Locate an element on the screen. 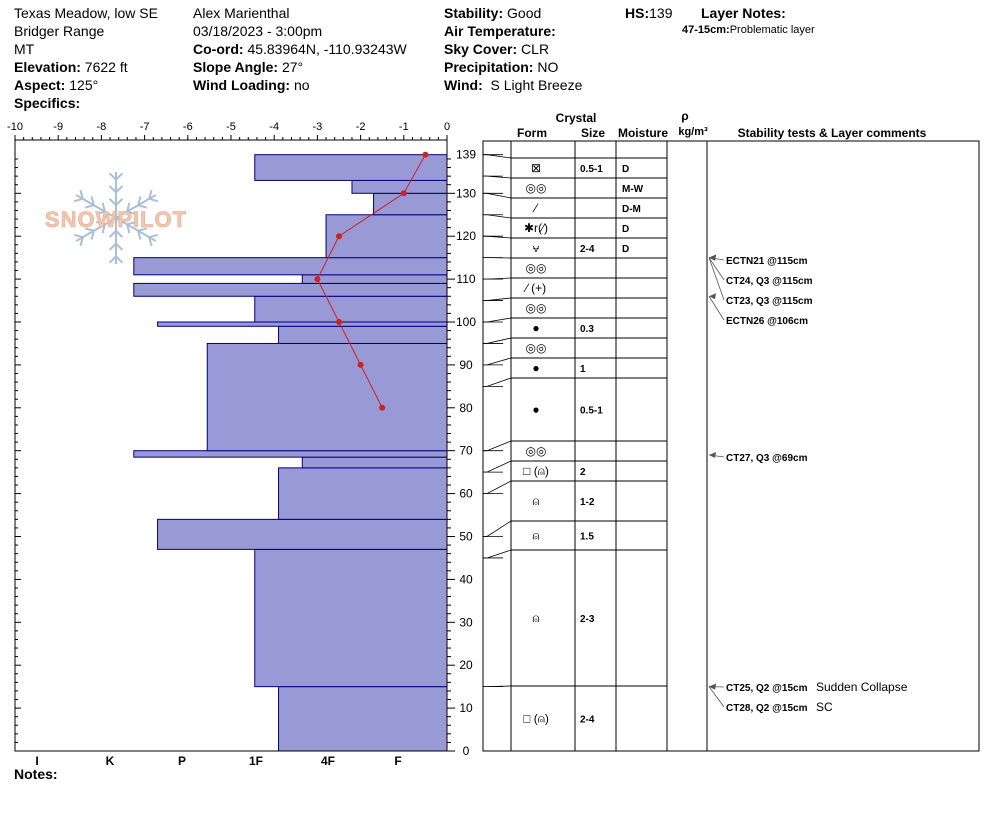  hardness-tick-label: F is located at coordinates (397, 761).